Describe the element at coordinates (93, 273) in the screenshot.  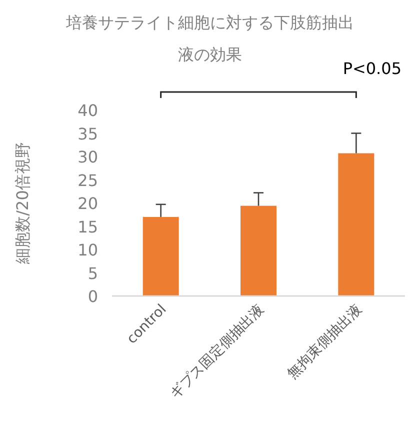
I see `y-tick-label: 5` at that location.